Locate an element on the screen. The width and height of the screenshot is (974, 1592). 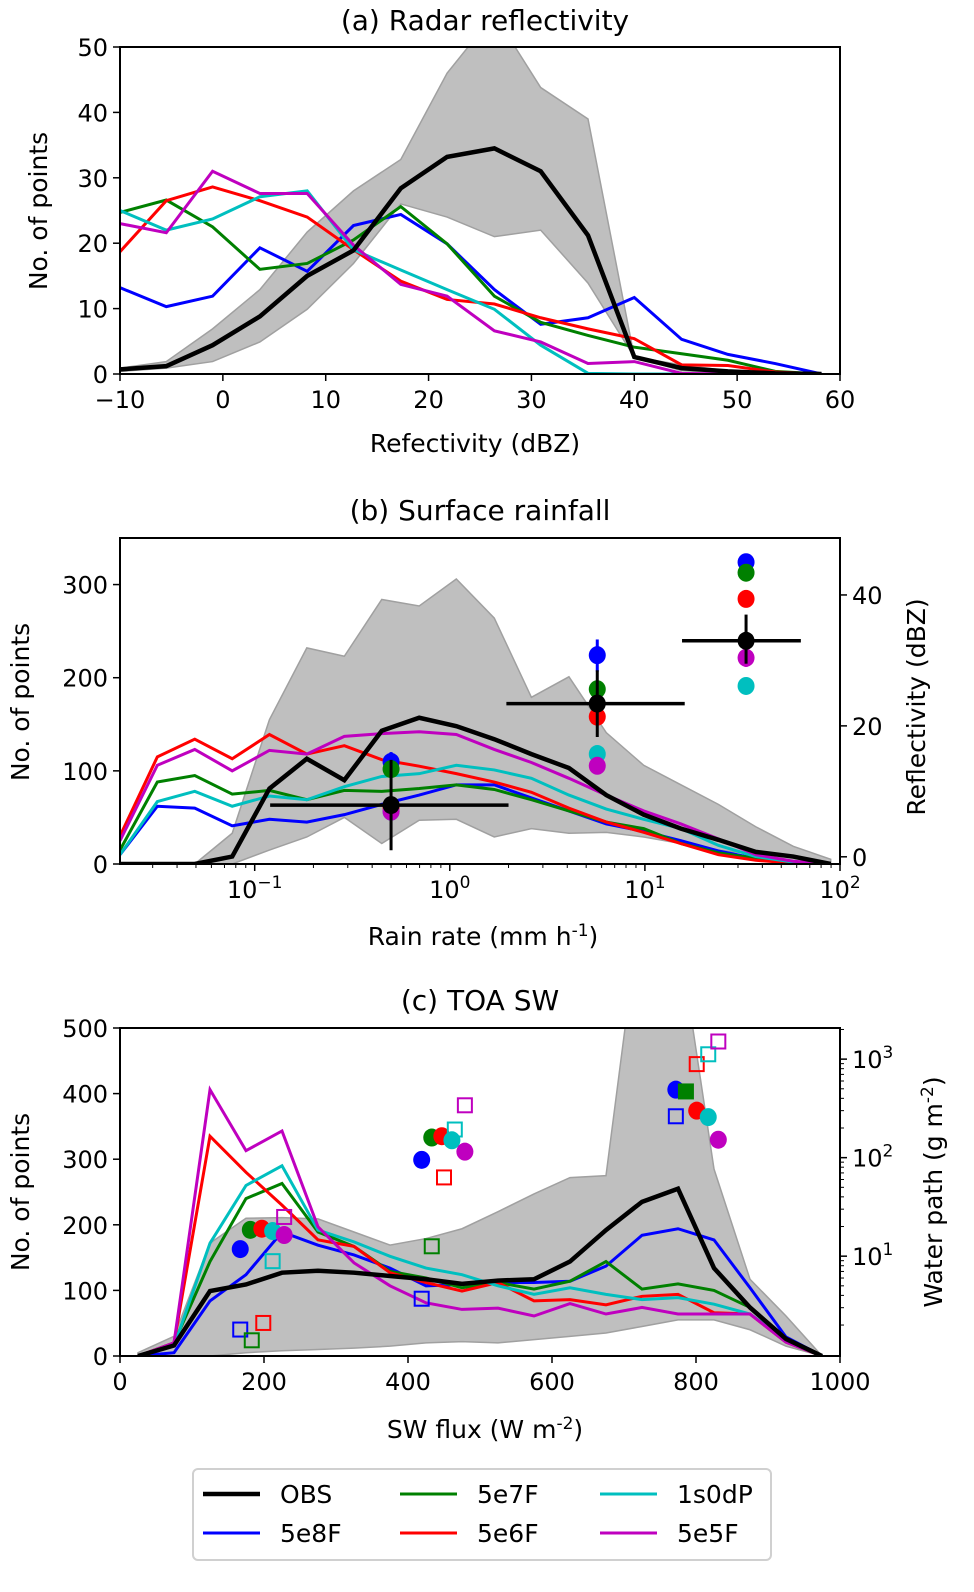
y-right-tick-label-exp: 3 is located at coordinates (888, 1053).